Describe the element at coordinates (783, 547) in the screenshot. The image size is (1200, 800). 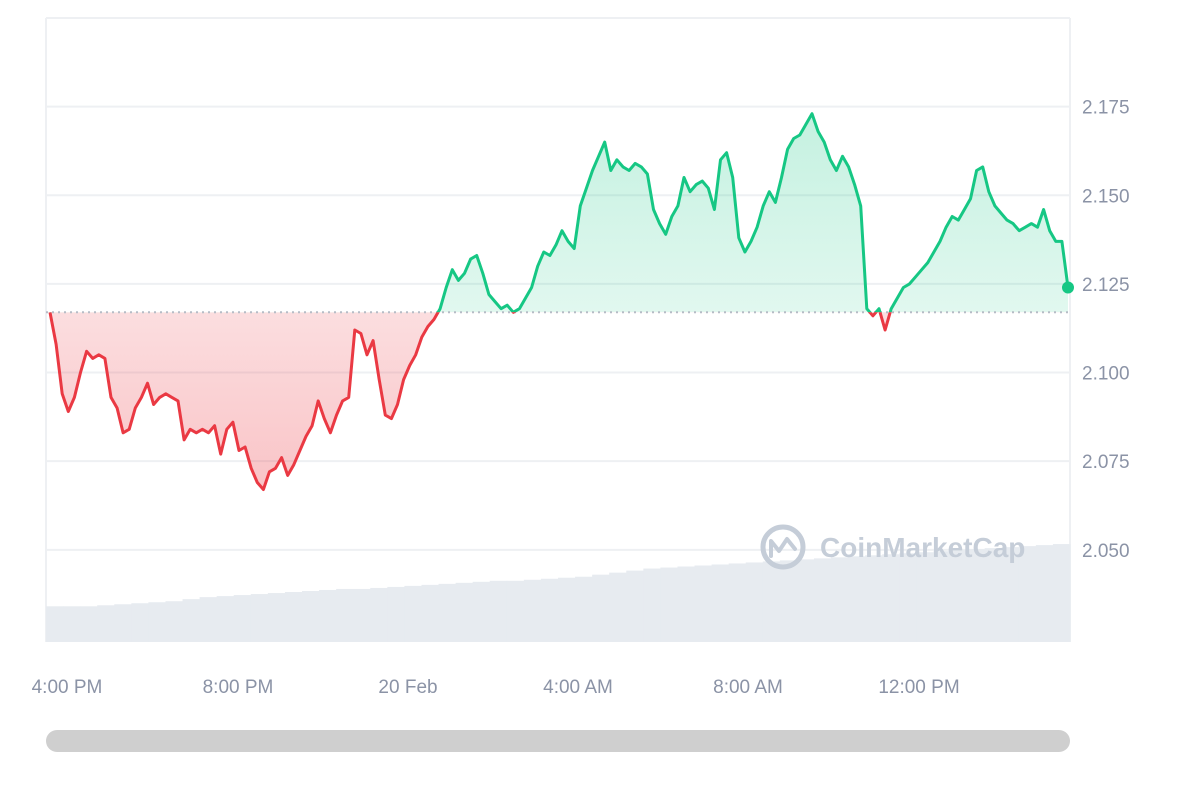
I see `coinmarketcap-logo-icon` at that location.